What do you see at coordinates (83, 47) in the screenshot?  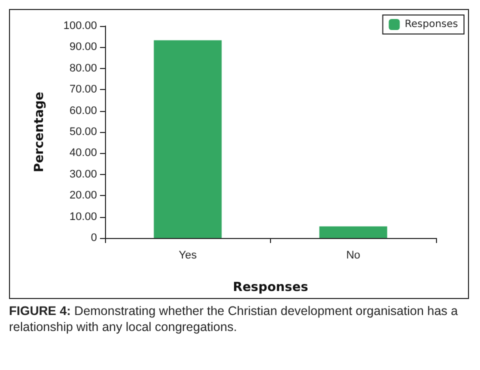 I see `y-tick-label: 90.00` at bounding box center [83, 47].